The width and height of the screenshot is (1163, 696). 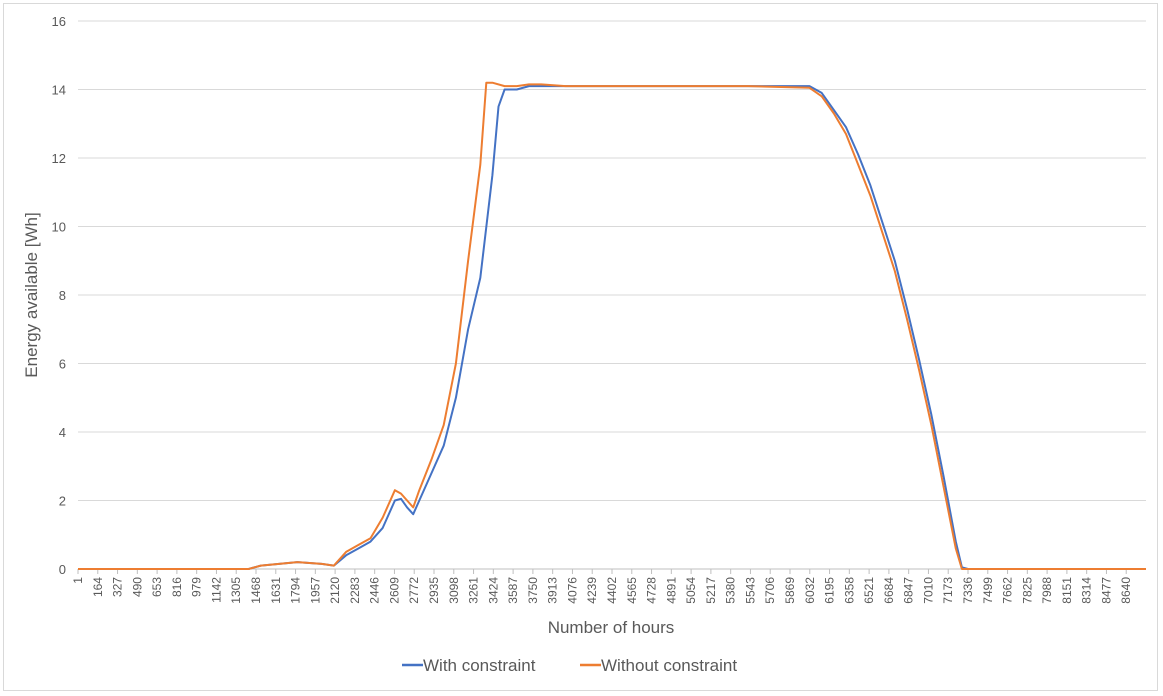 I want to click on x-tick-label: 3424, so click(x=493, y=590).